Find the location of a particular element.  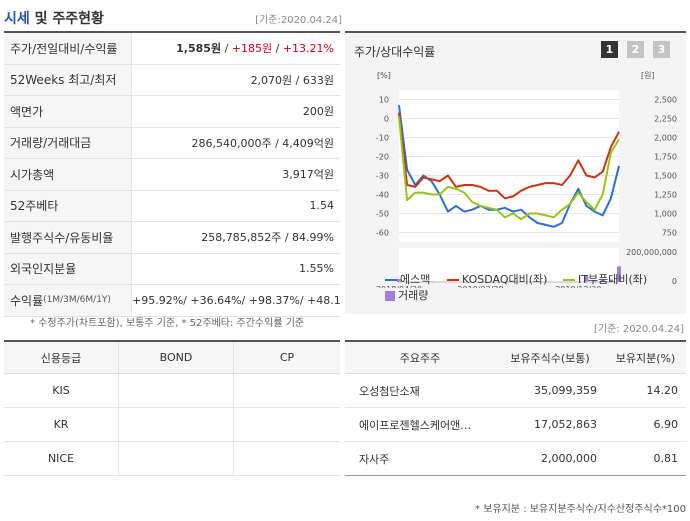

quote-value: 200원 is located at coordinates (318, 112).